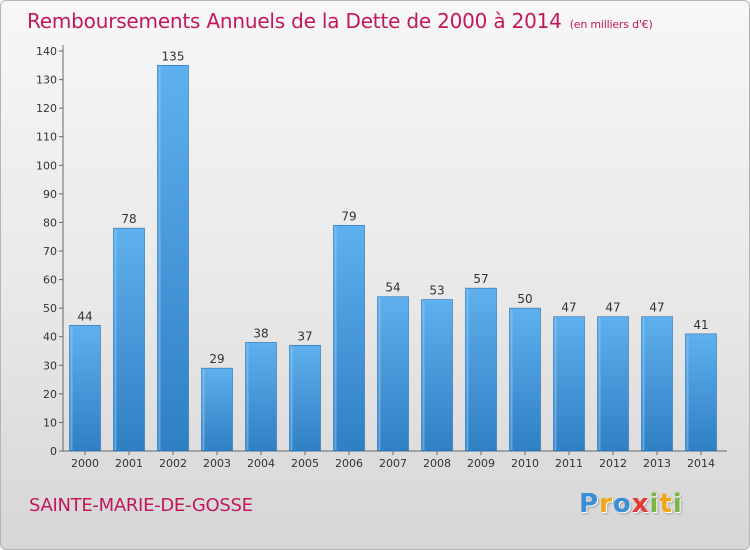 This screenshot has height=550, width=750. Describe the element at coordinates (216, 359) in the screenshot. I see `bar-value-label: 29` at that location.